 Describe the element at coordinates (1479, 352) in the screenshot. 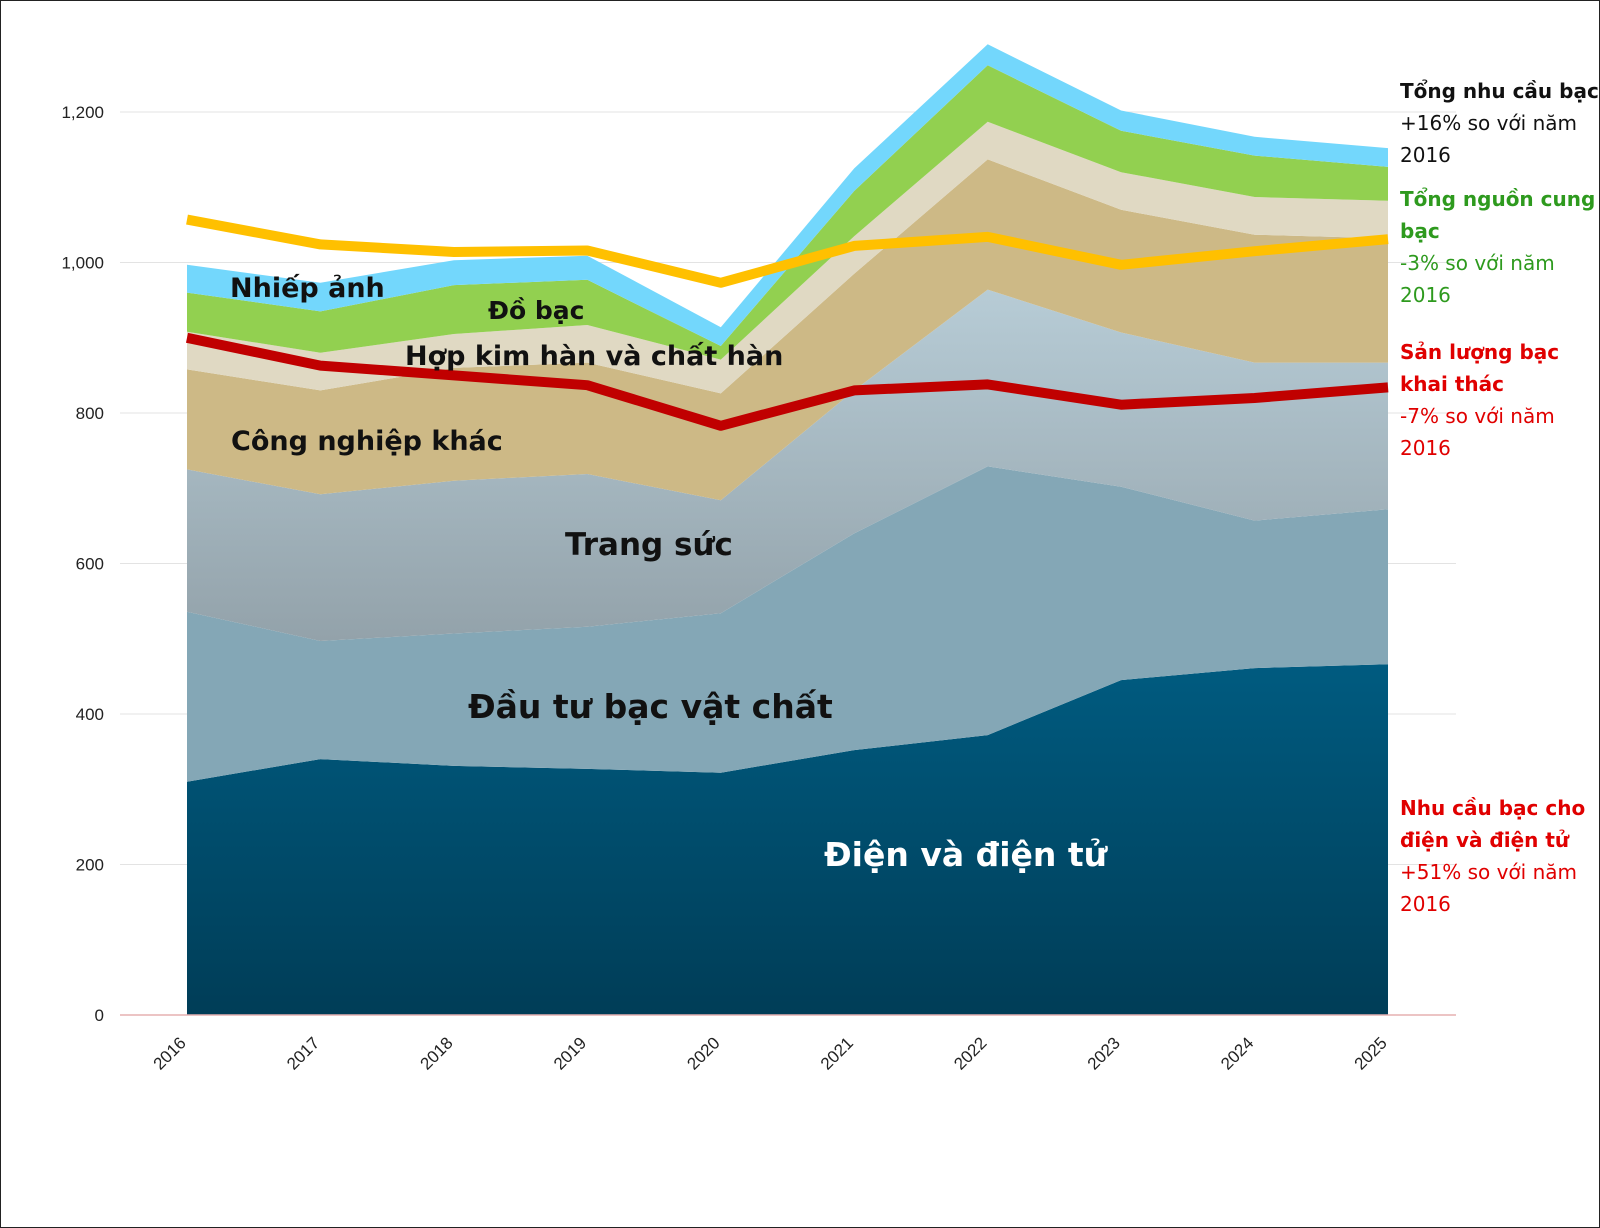

I see `annotation-mine-title1: Sản lượng bạc` at that location.